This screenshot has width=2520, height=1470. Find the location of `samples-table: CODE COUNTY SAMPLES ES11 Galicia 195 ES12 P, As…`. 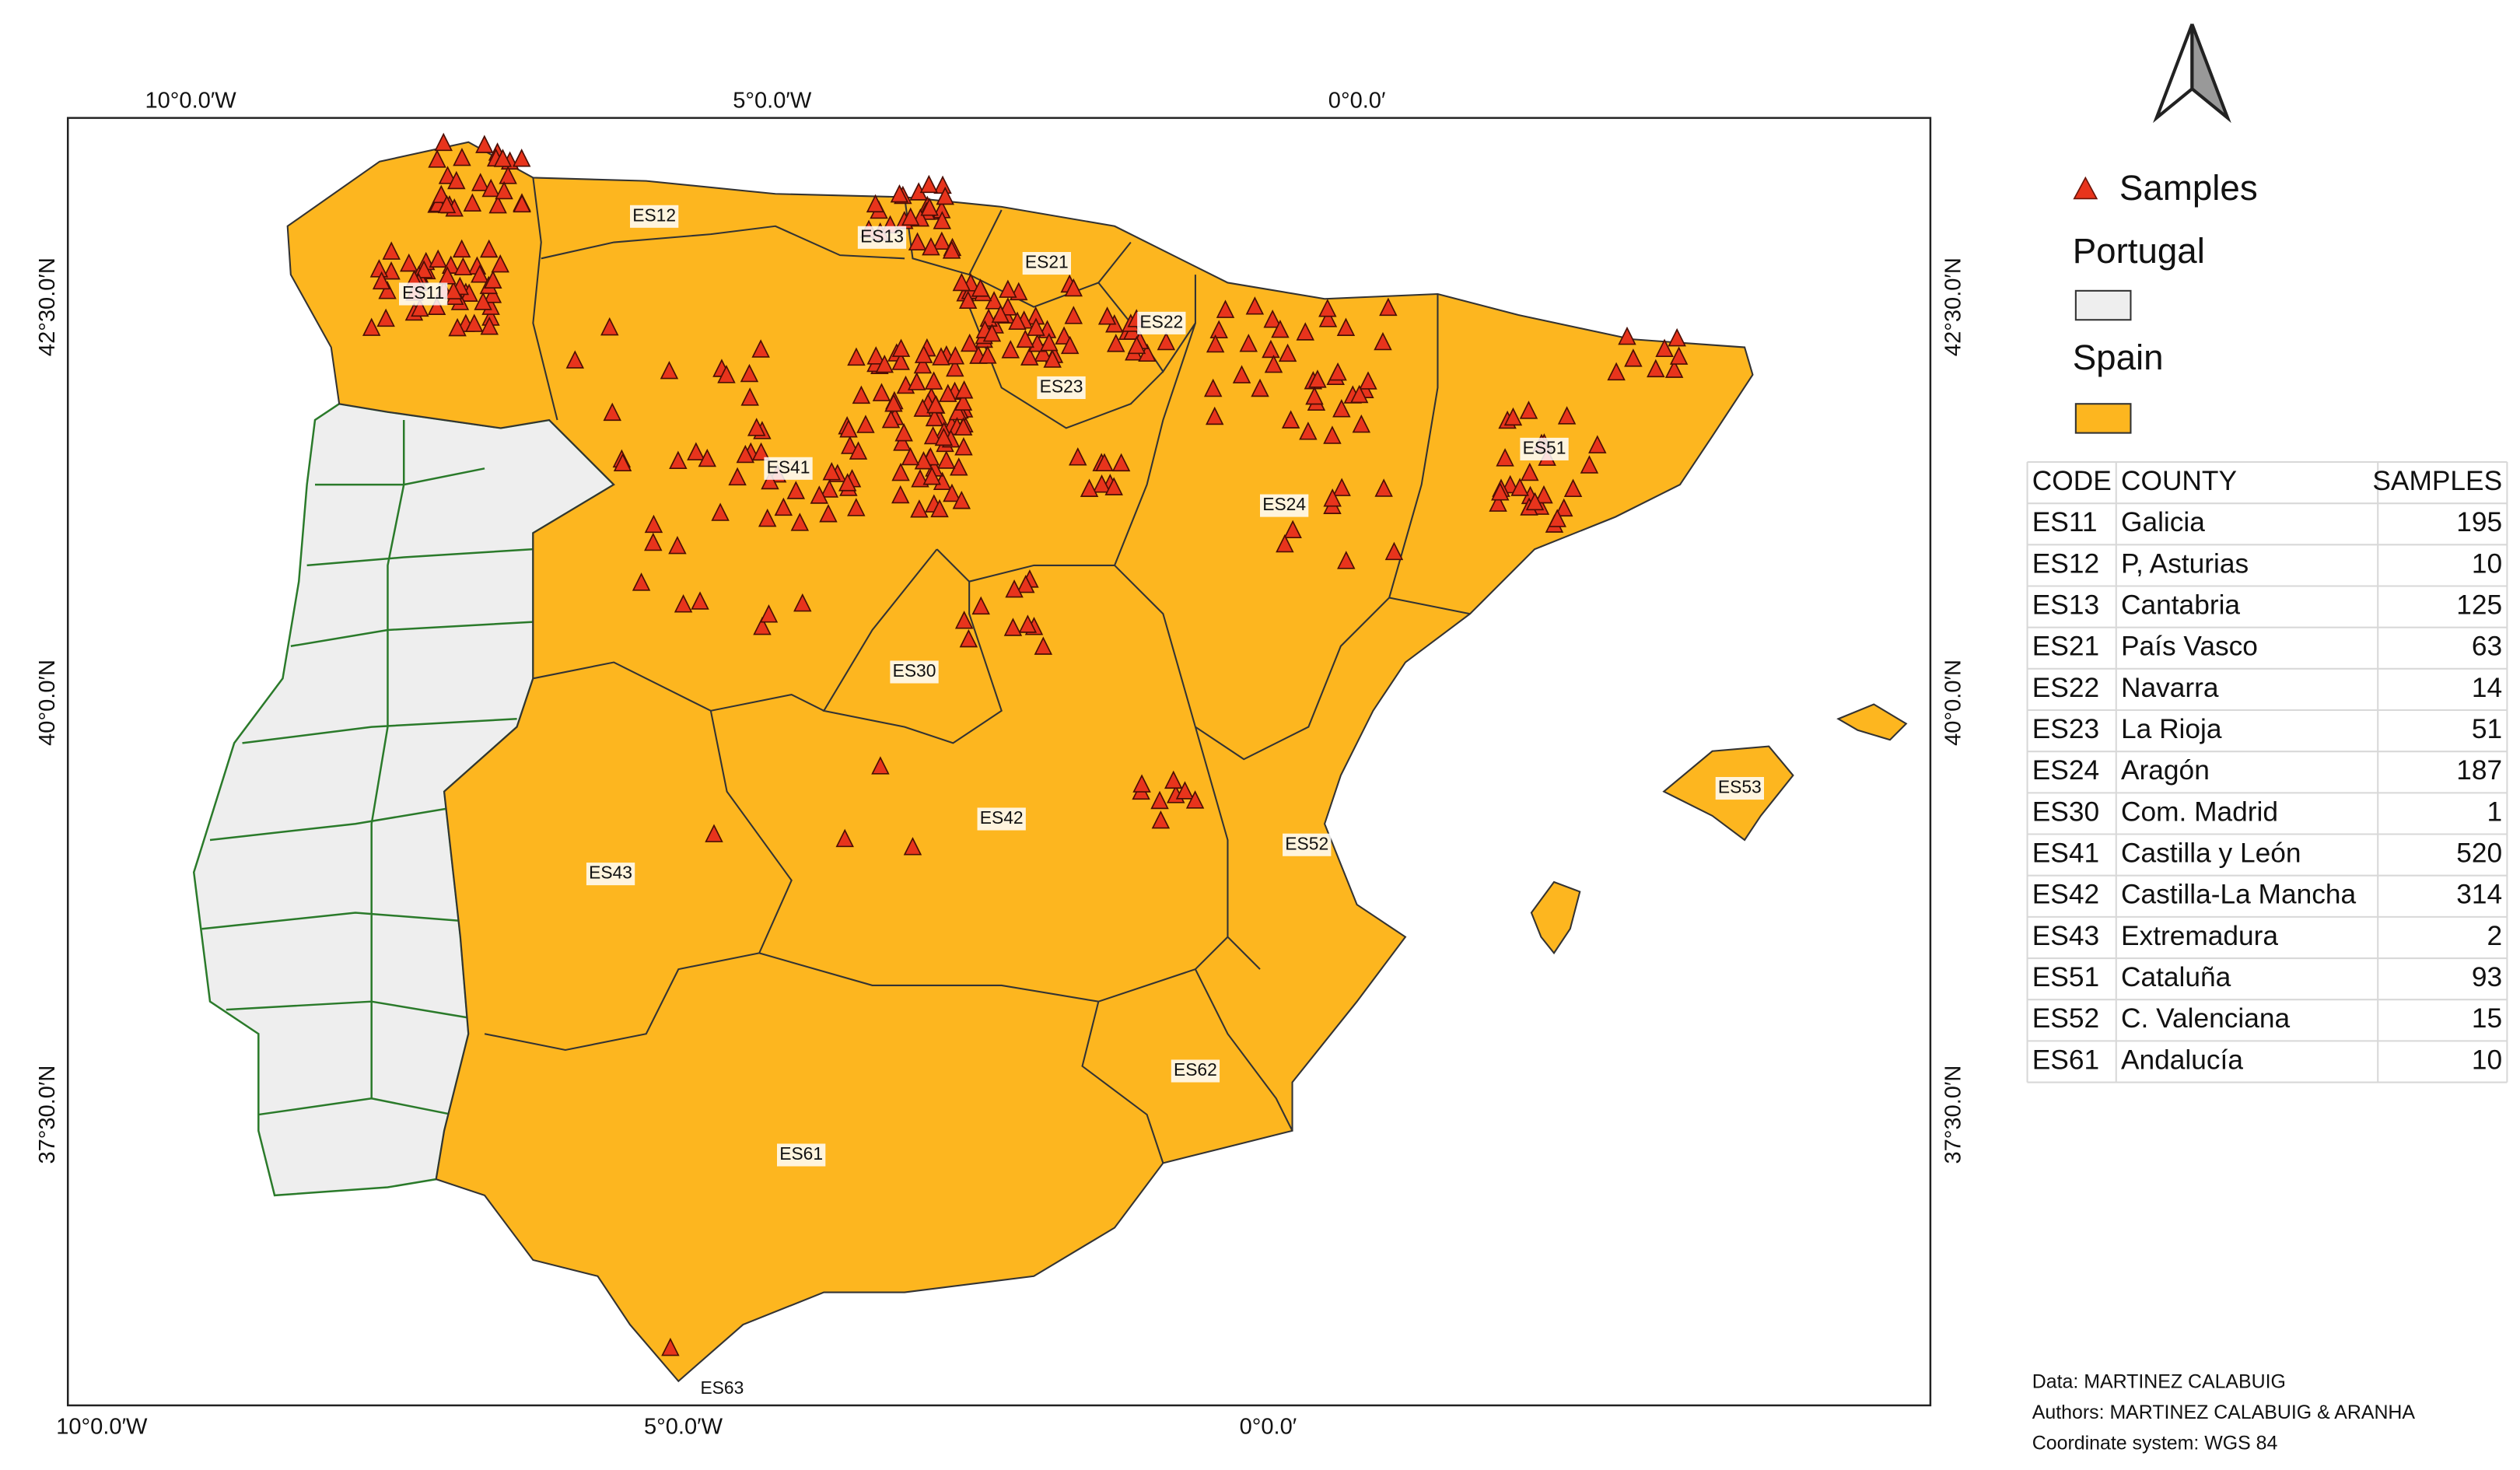

samples-table: CODE COUNTY SAMPLES ES11 Galicia 195 ES12 P, As… is located at coordinates (2267, 772).